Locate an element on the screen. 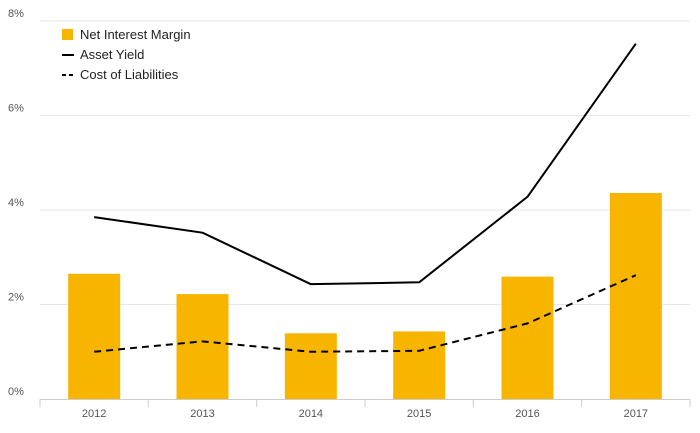 This screenshot has width=700, height=433. y-tick-label: 0% is located at coordinates (16, 392).